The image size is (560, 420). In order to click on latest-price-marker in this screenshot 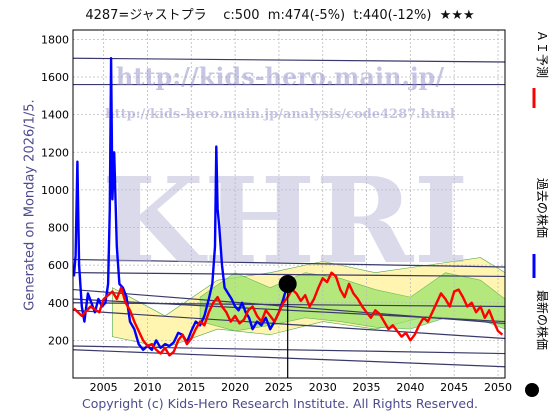, I will do `click(287, 326)`.